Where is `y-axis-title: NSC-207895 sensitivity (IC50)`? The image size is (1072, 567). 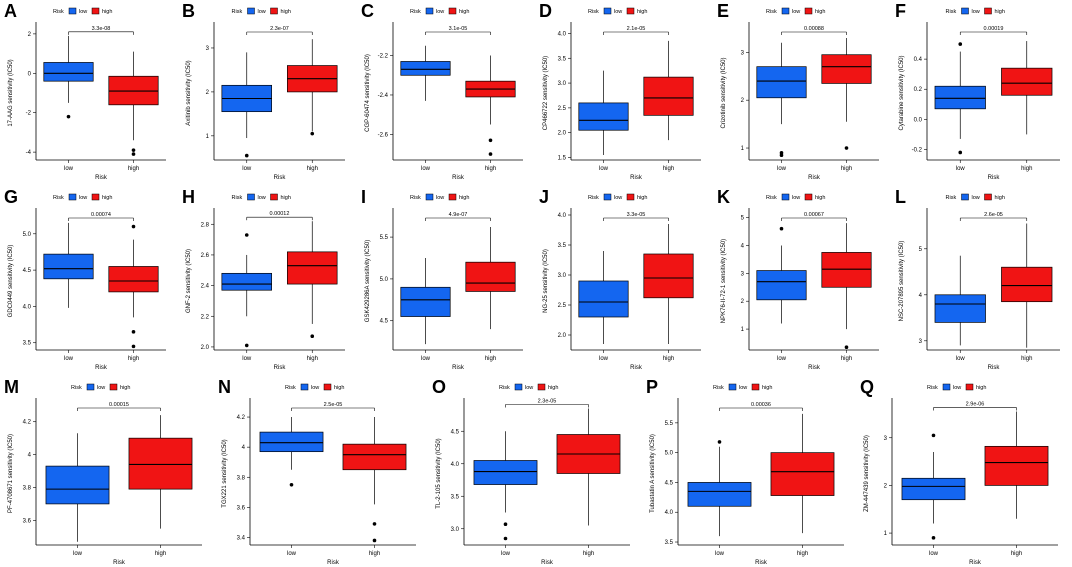
y-axis-title: NSC-207895 sensitivity (IC50) is located at coordinates (902, 281).